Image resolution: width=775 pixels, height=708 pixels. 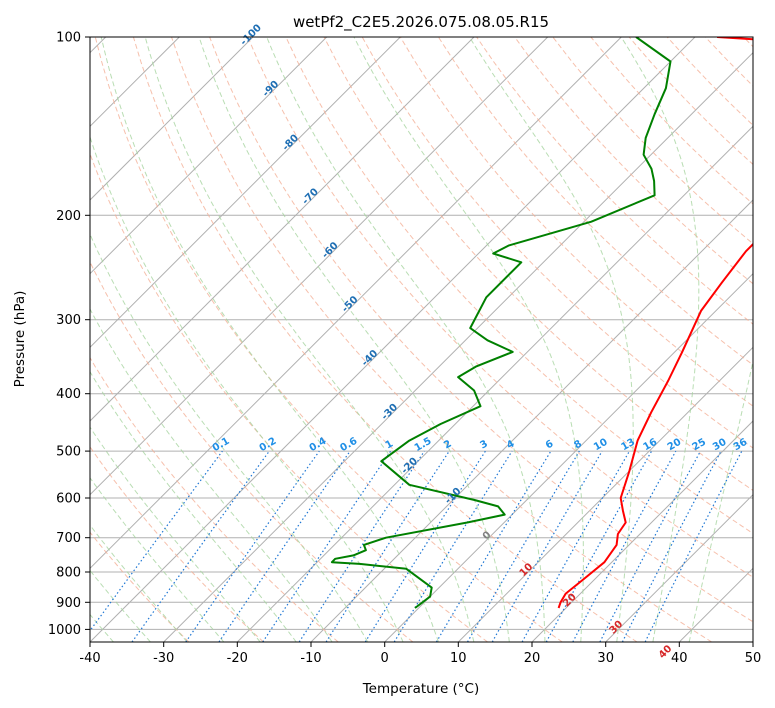 What do you see at coordinates (511, 444) in the screenshot?
I see `mixing-ratio-label: 4` at bounding box center [511, 444].